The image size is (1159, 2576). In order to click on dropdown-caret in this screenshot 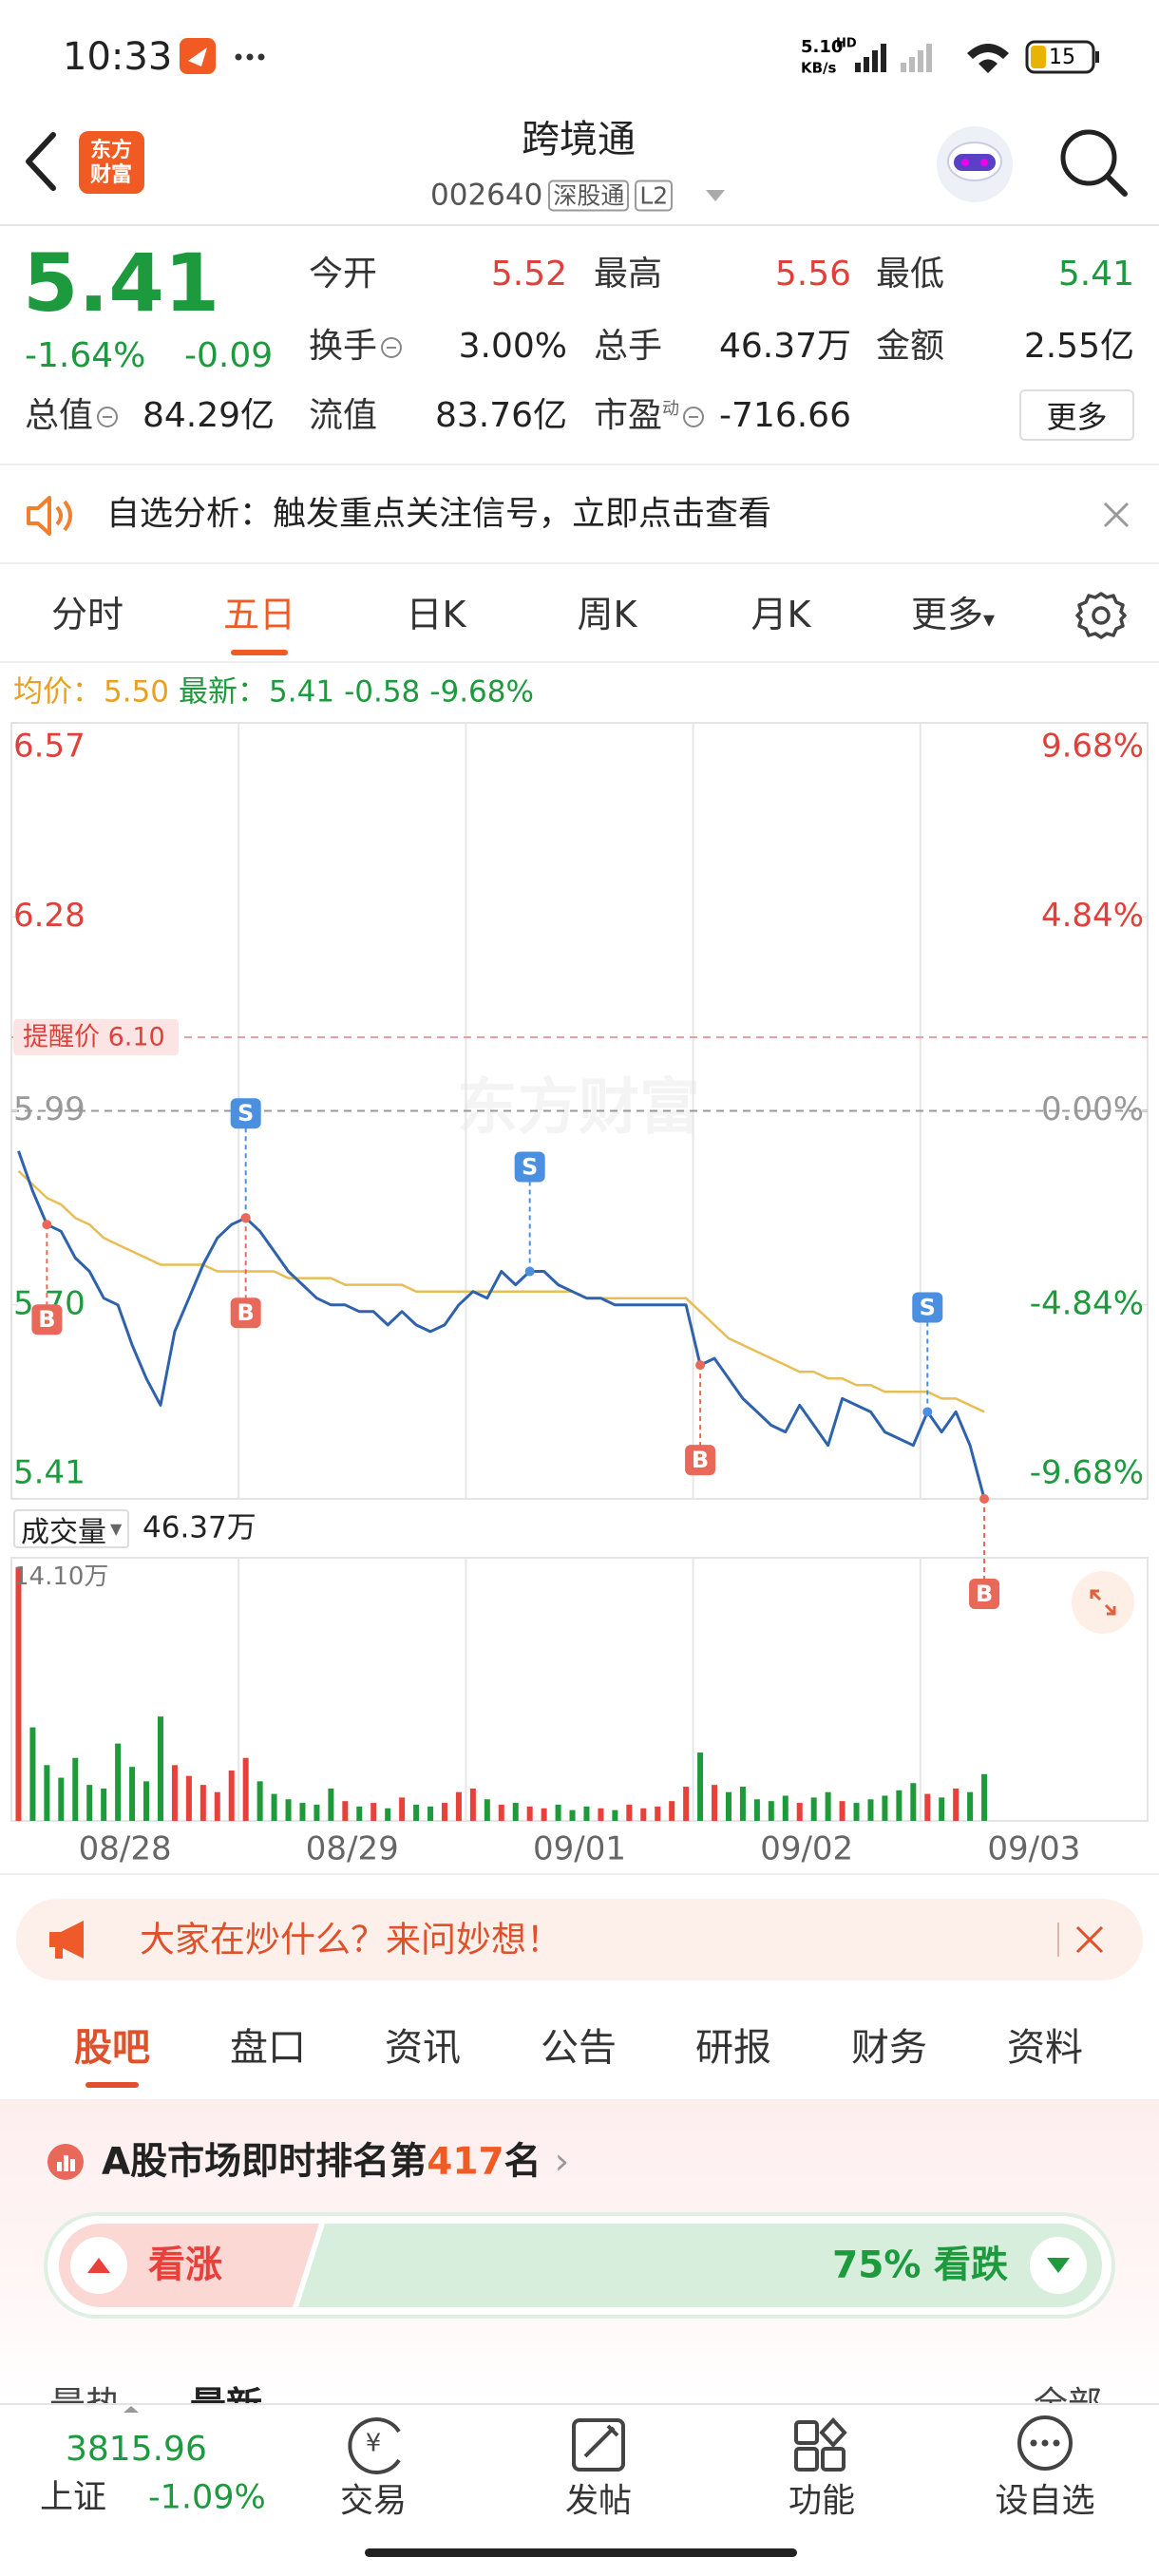, I will do `click(715, 195)`.